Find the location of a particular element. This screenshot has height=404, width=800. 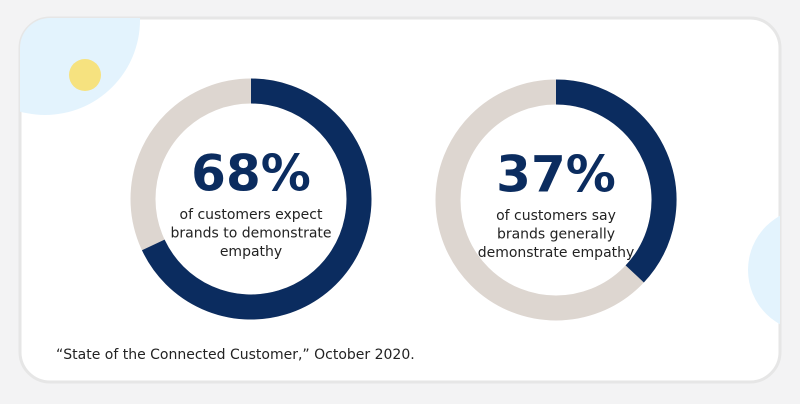

description: of customers expect is located at coordinates (251, 215).